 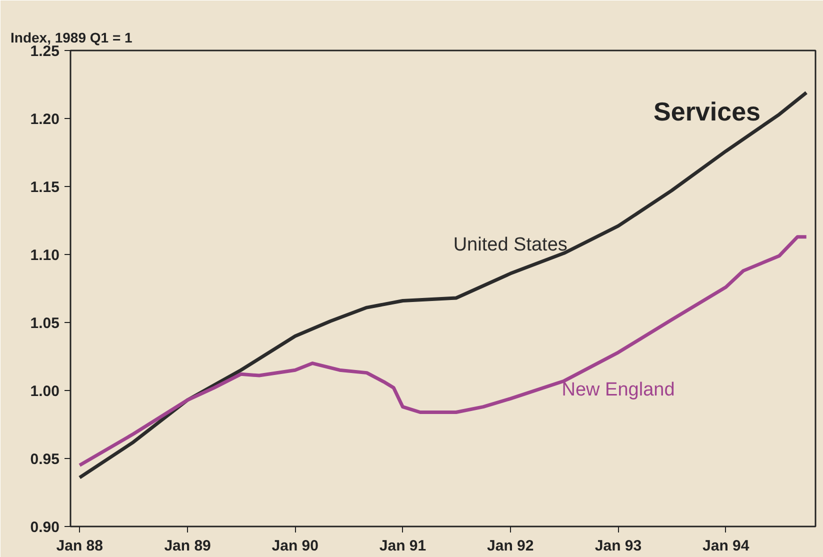 I want to click on y-tick-label: 1.05, so click(x=45, y=323).